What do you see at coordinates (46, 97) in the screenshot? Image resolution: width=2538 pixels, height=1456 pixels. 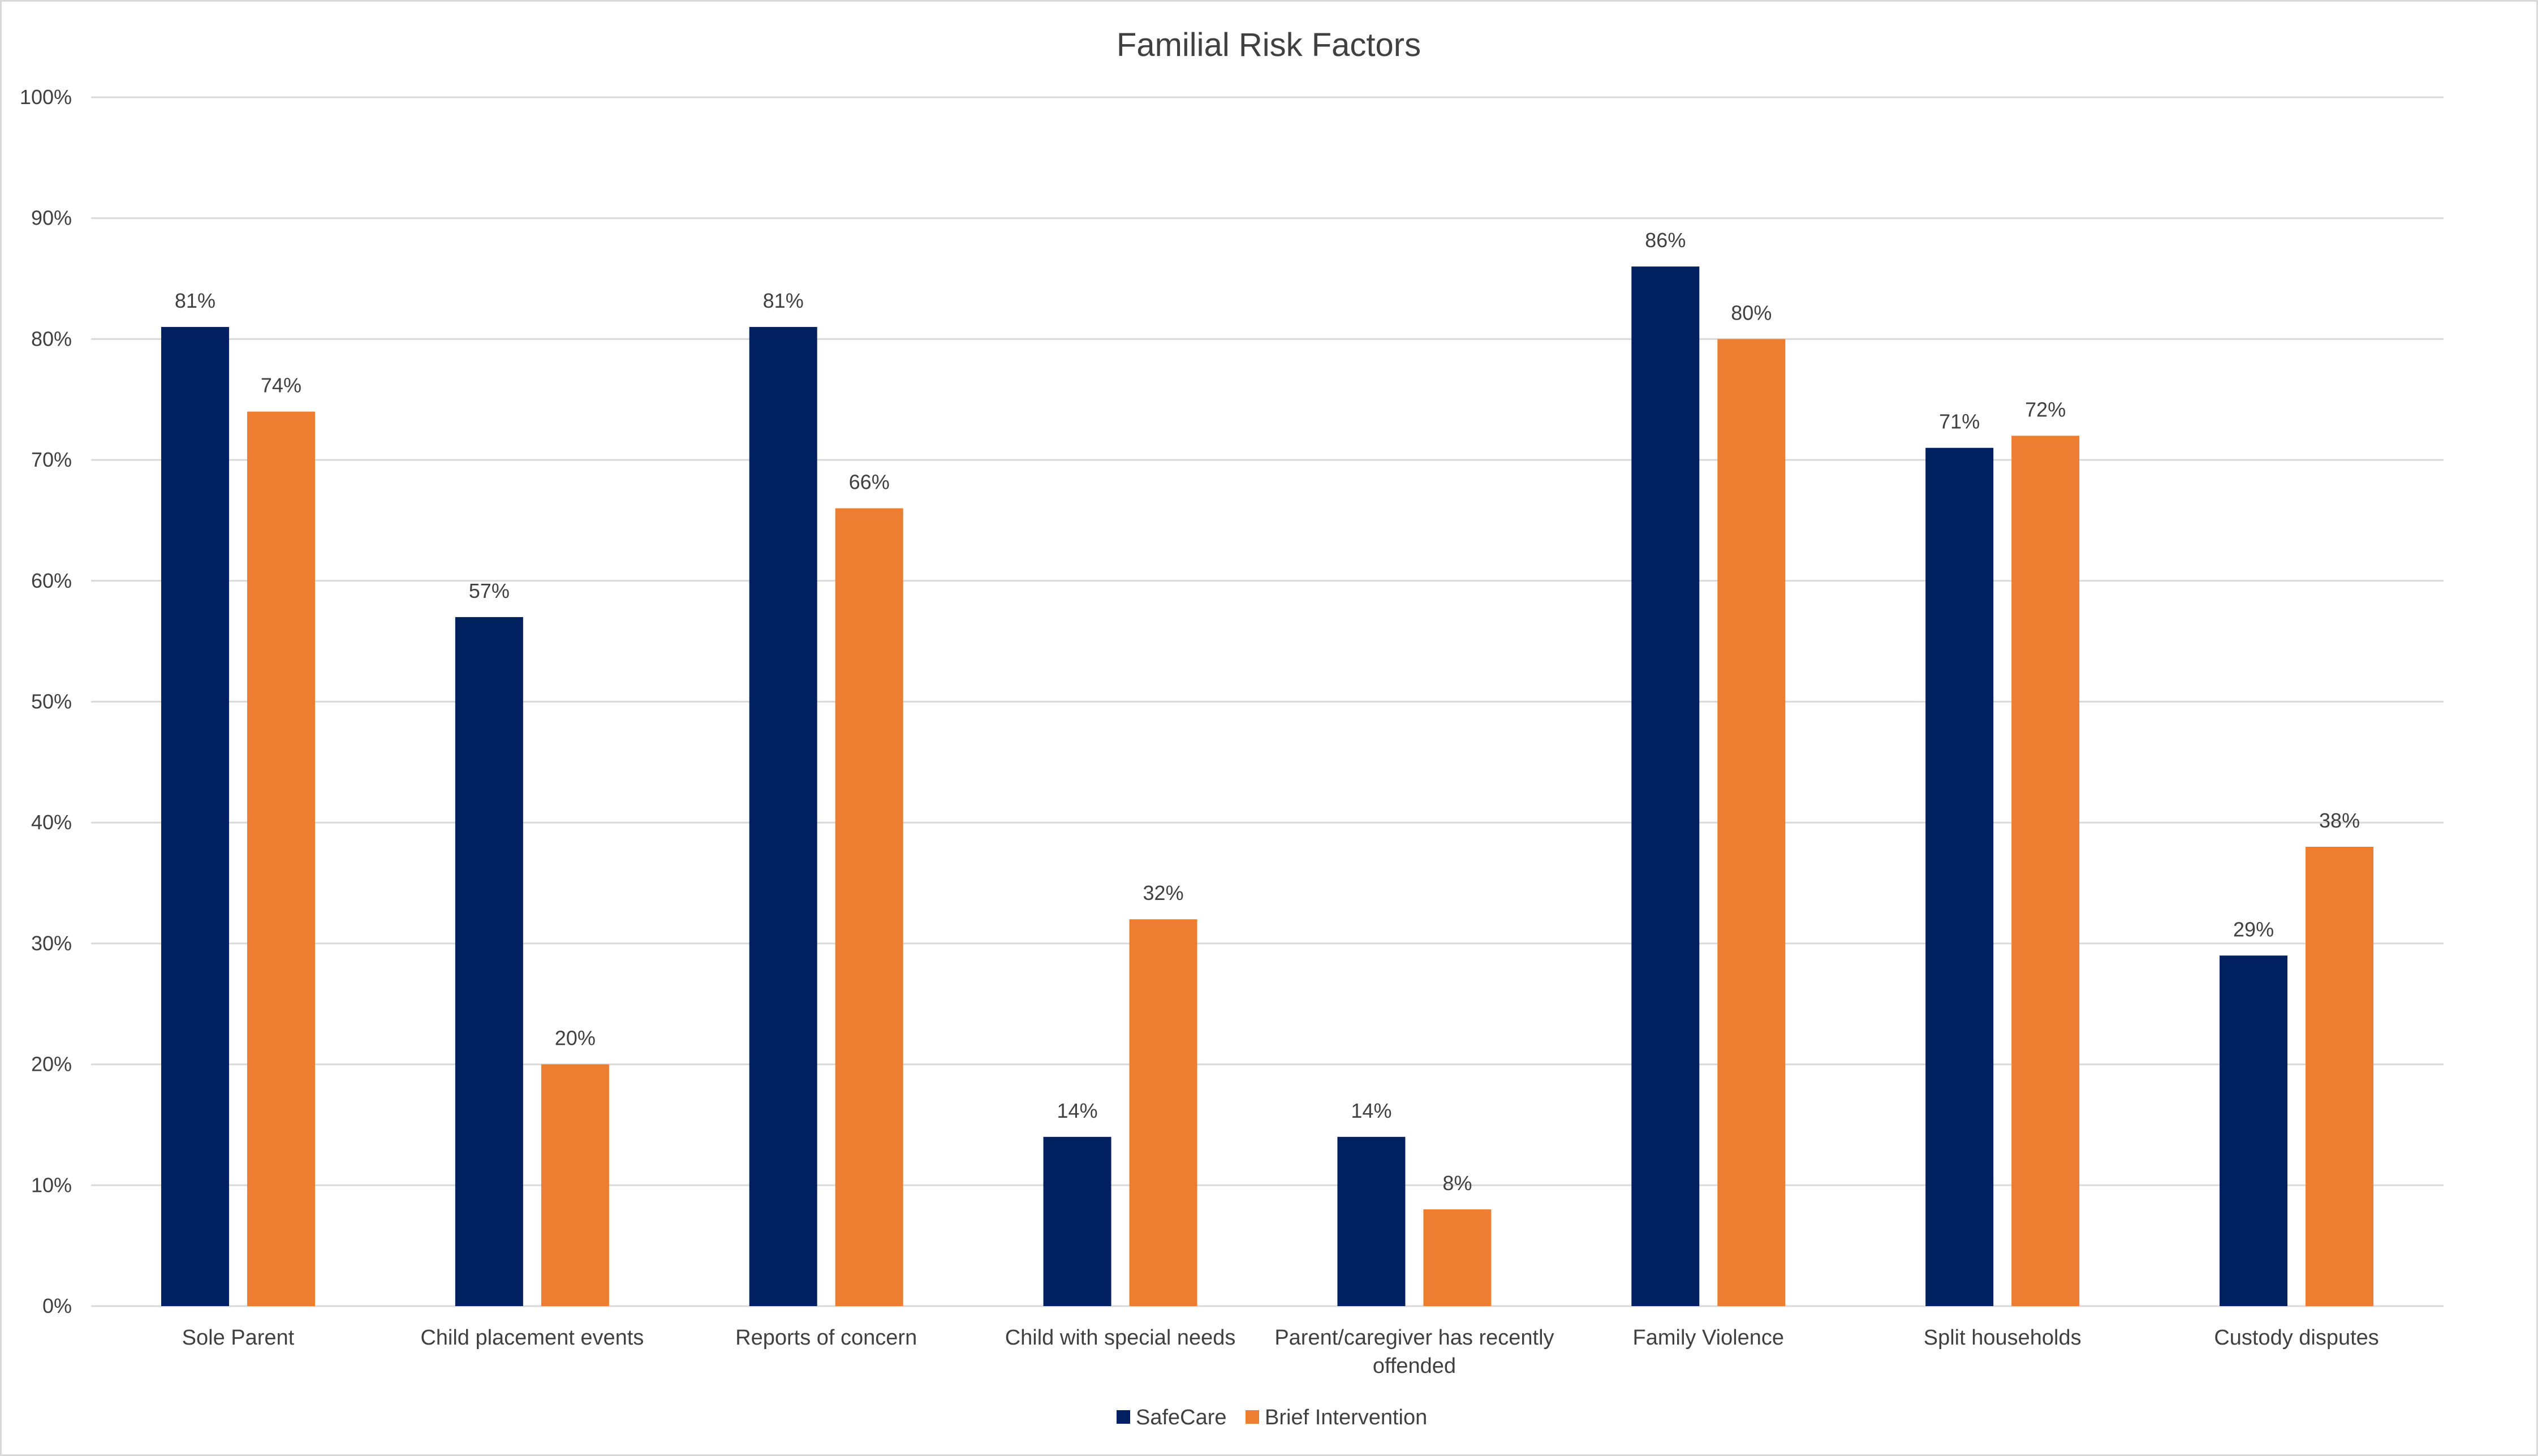 I see `y-tick-label: 100%` at bounding box center [46, 97].